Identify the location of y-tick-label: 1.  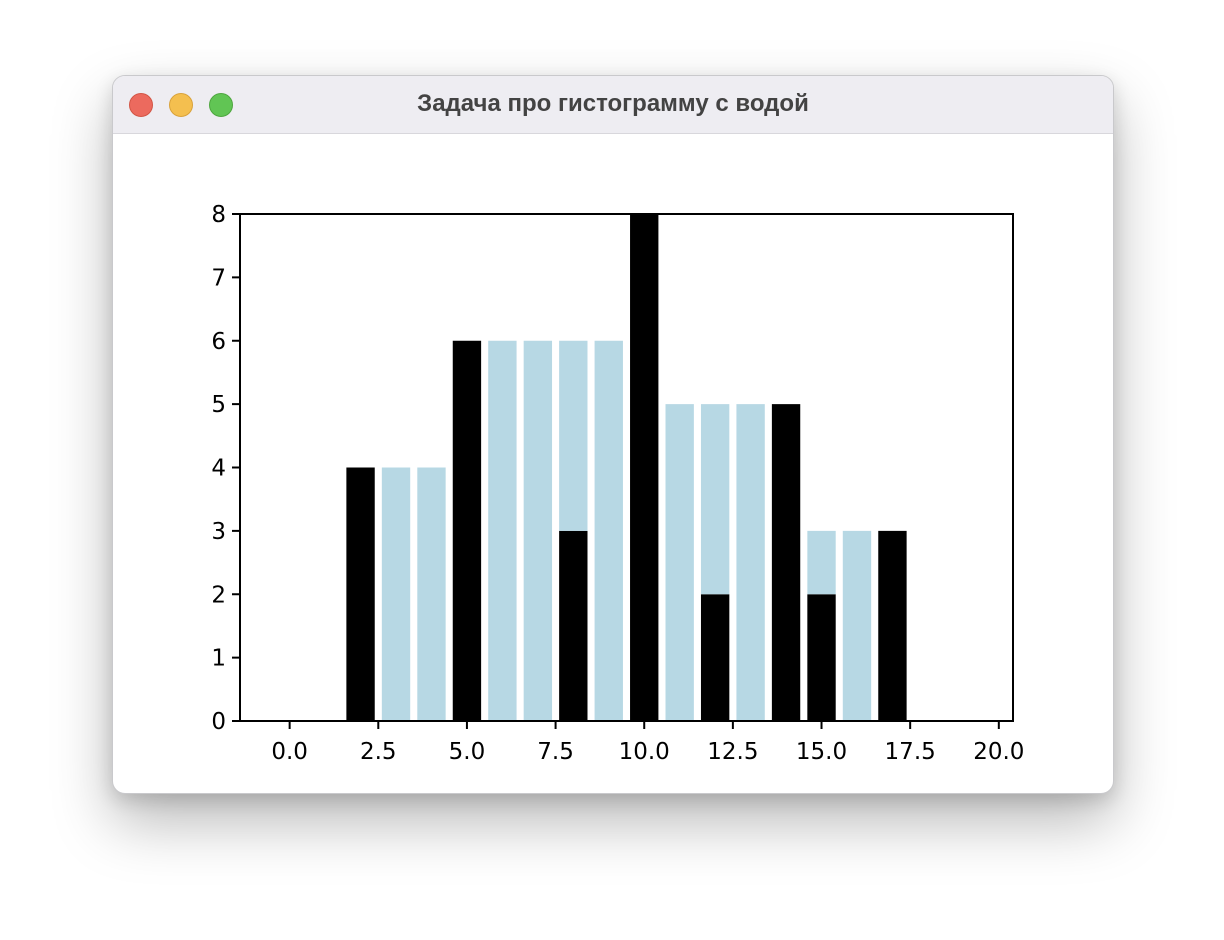
(218, 659).